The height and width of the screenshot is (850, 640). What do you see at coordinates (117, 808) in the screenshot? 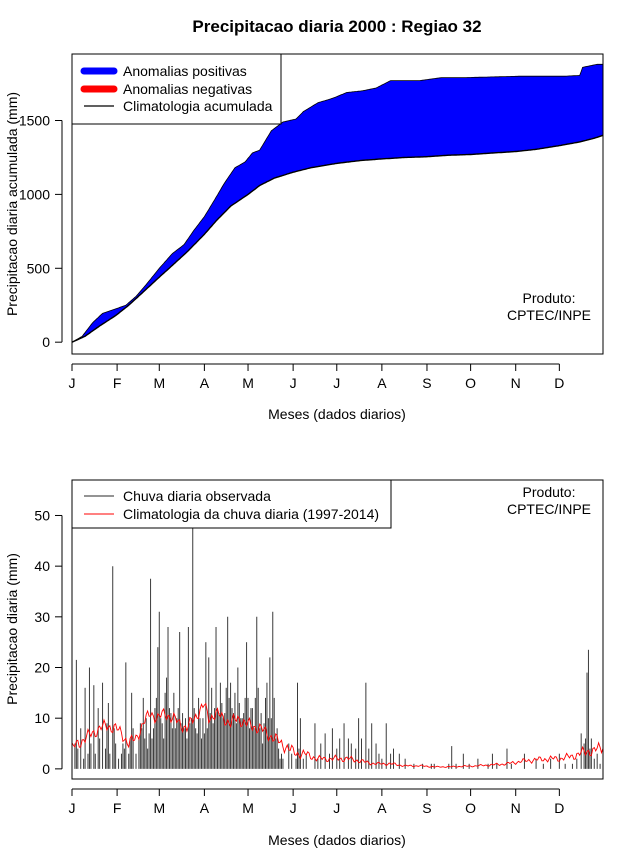
I see `bottom-x-tick-label: F` at bounding box center [117, 808].